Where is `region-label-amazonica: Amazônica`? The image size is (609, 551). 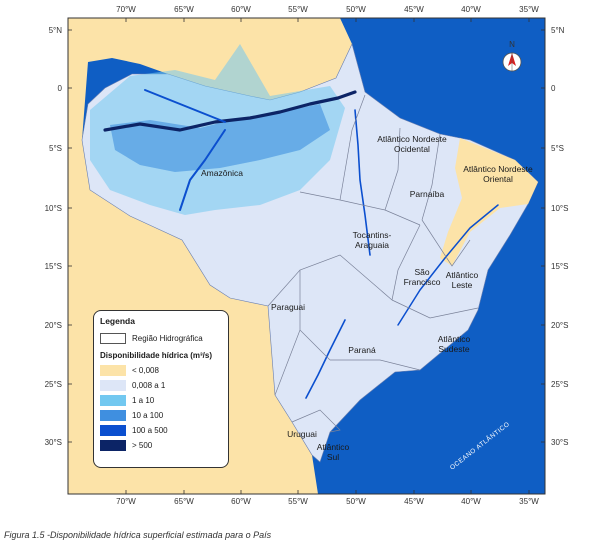
region-label-amazonica: Amazônica is located at coordinates (222, 173).